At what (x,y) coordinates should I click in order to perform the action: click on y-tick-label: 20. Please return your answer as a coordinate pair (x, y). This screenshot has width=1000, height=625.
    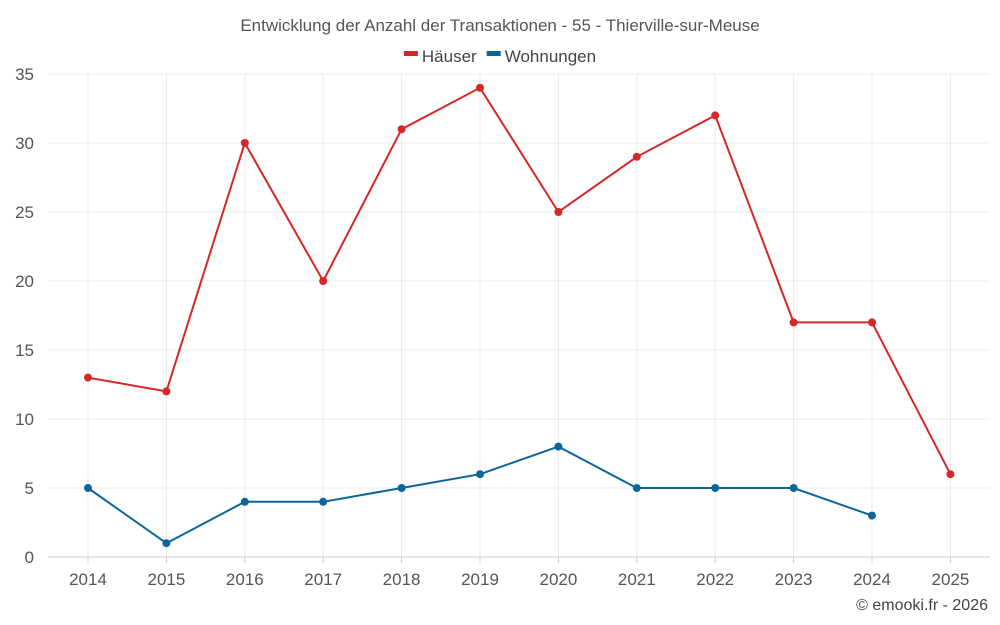
    Looking at the image, I should click on (24, 281).